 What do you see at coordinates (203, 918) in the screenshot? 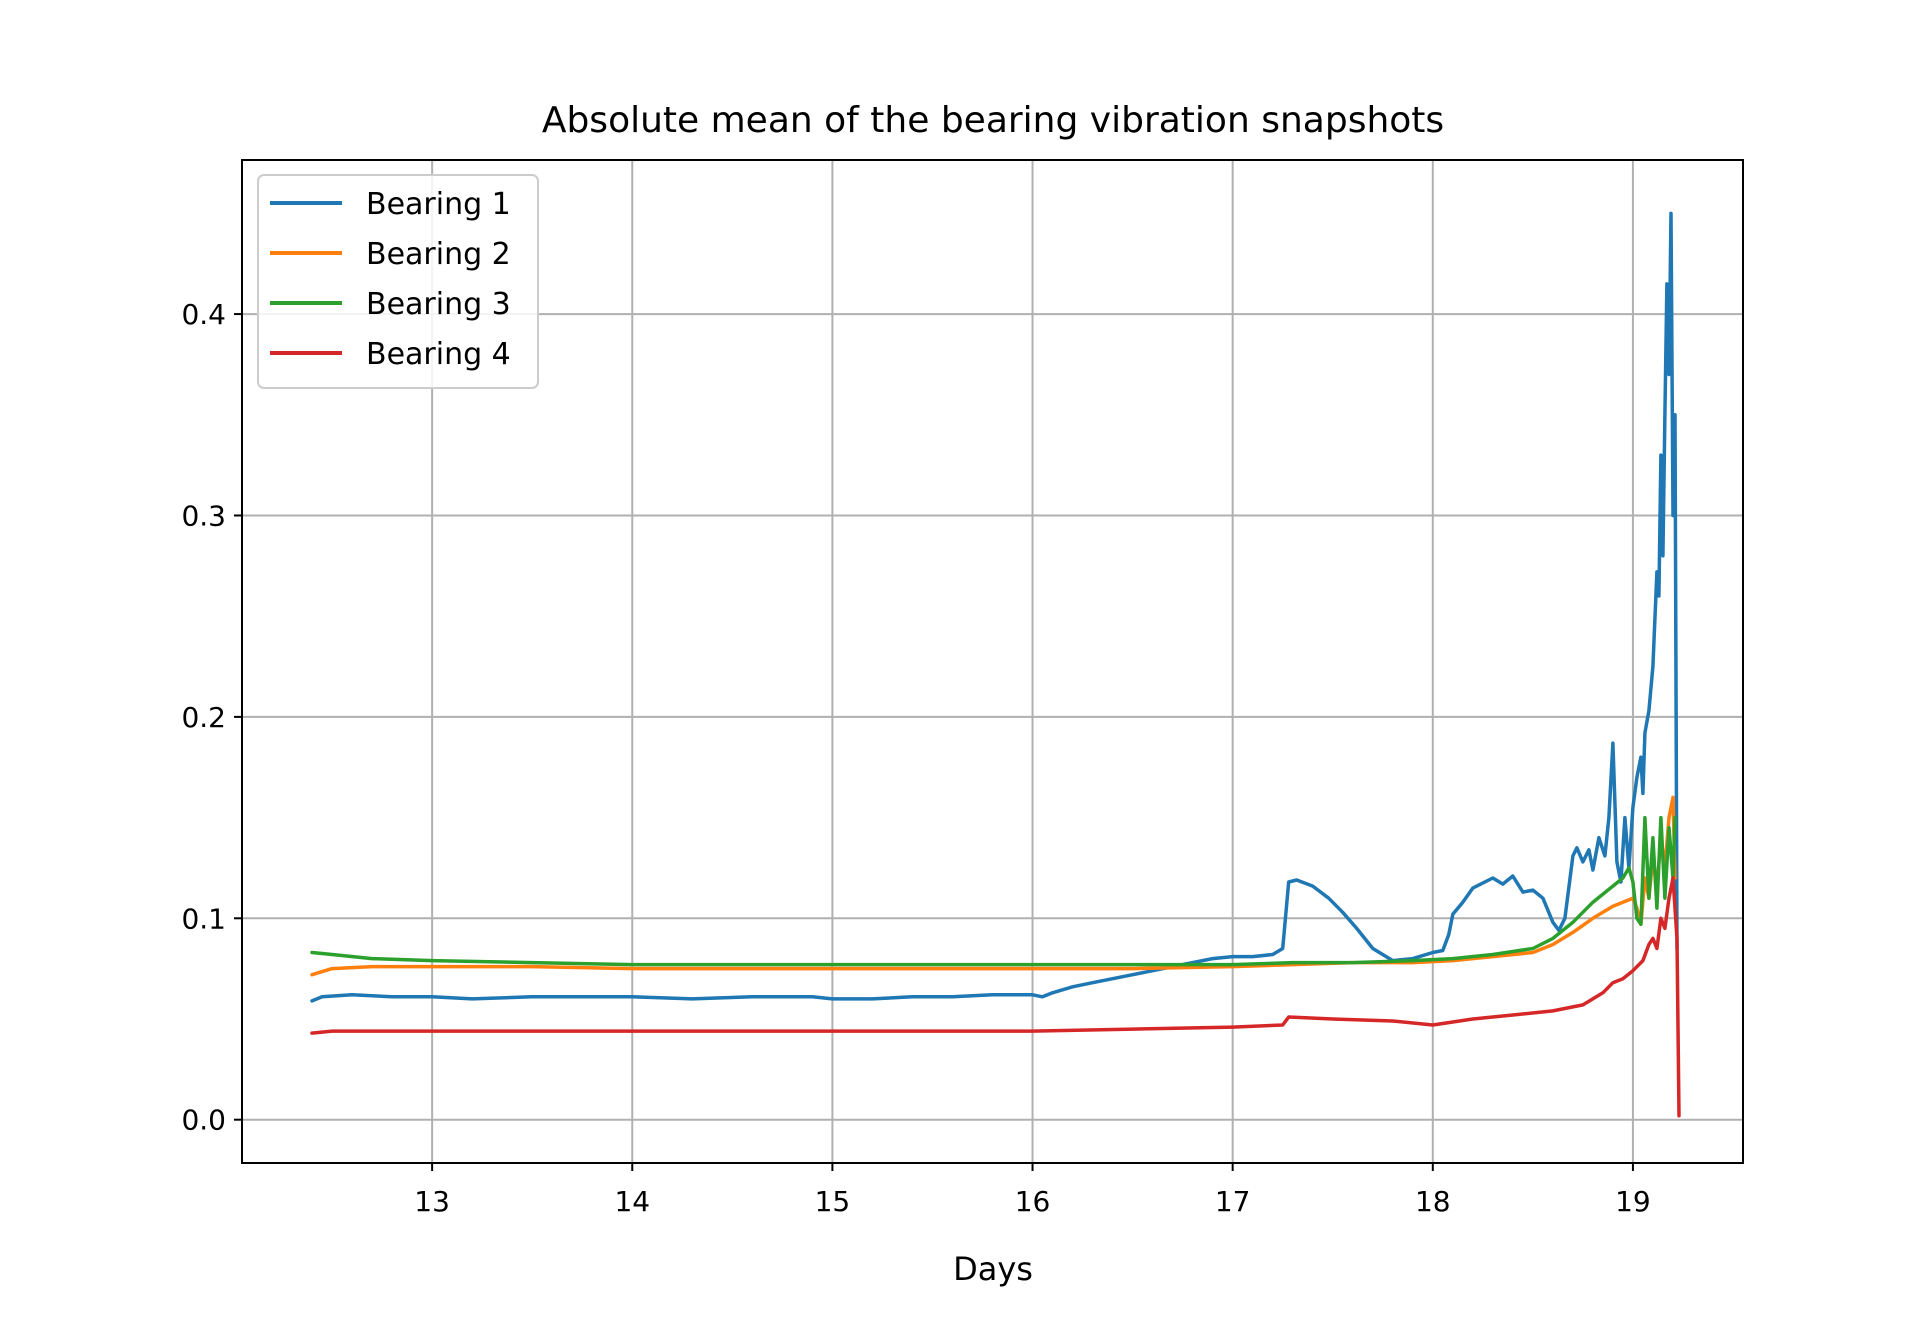
I see `y-tick-label: 0.1` at bounding box center [203, 918].